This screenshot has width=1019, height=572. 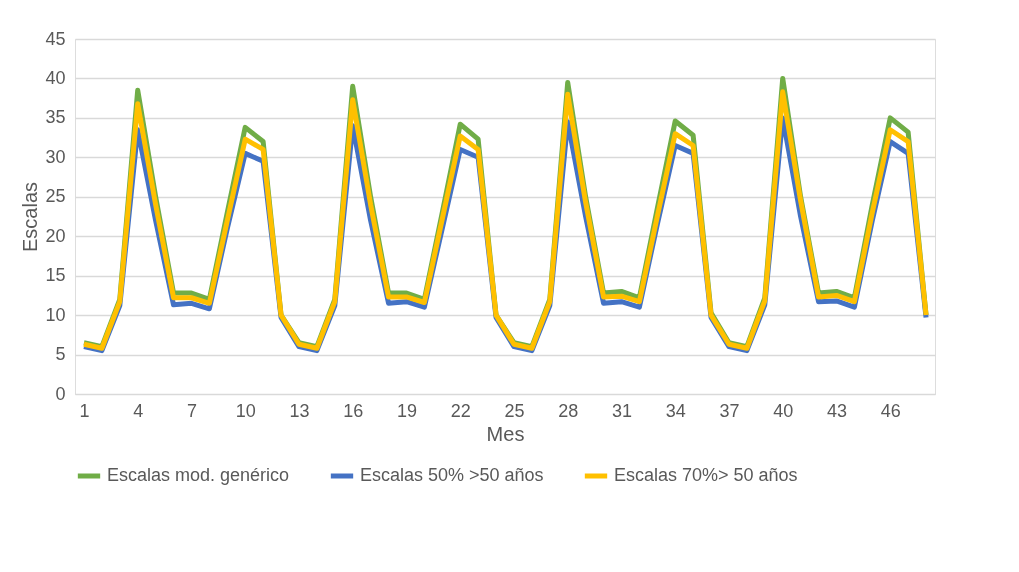 What do you see at coordinates (783, 410) in the screenshot?
I see `x-tick-label: 40` at bounding box center [783, 410].